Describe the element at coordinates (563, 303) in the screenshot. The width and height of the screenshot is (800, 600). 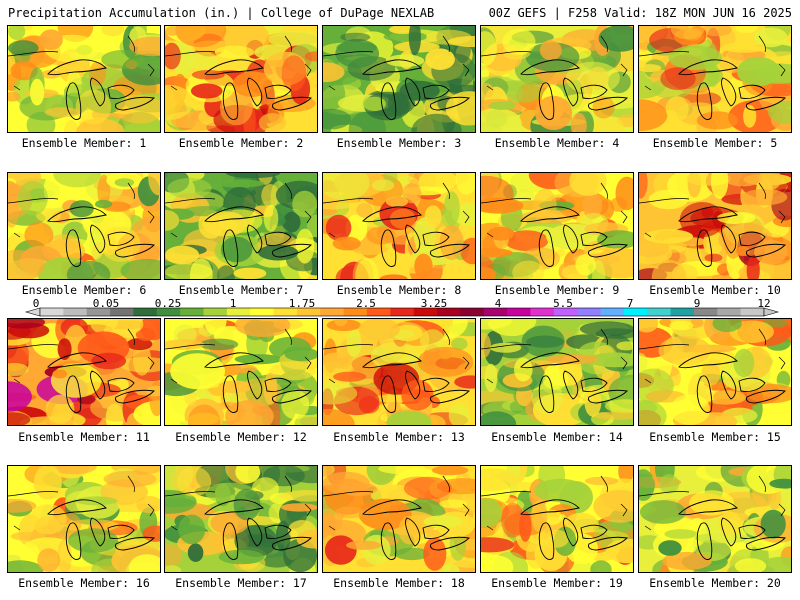
I see `colorbar-tick-label: 5.5` at that location.